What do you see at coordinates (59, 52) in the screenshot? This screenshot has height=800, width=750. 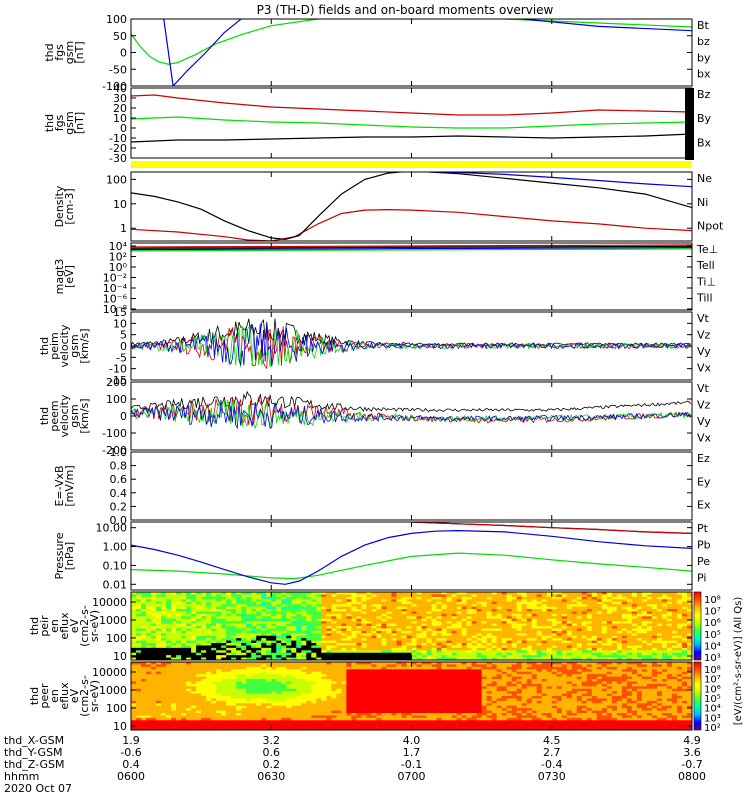 I see `y-axis-label: fgs` at bounding box center [59, 52].